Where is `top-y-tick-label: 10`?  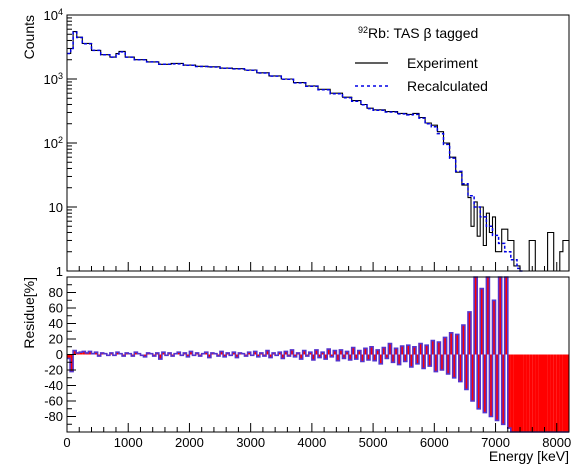
top-y-tick-label: 10 is located at coordinates (56, 207).